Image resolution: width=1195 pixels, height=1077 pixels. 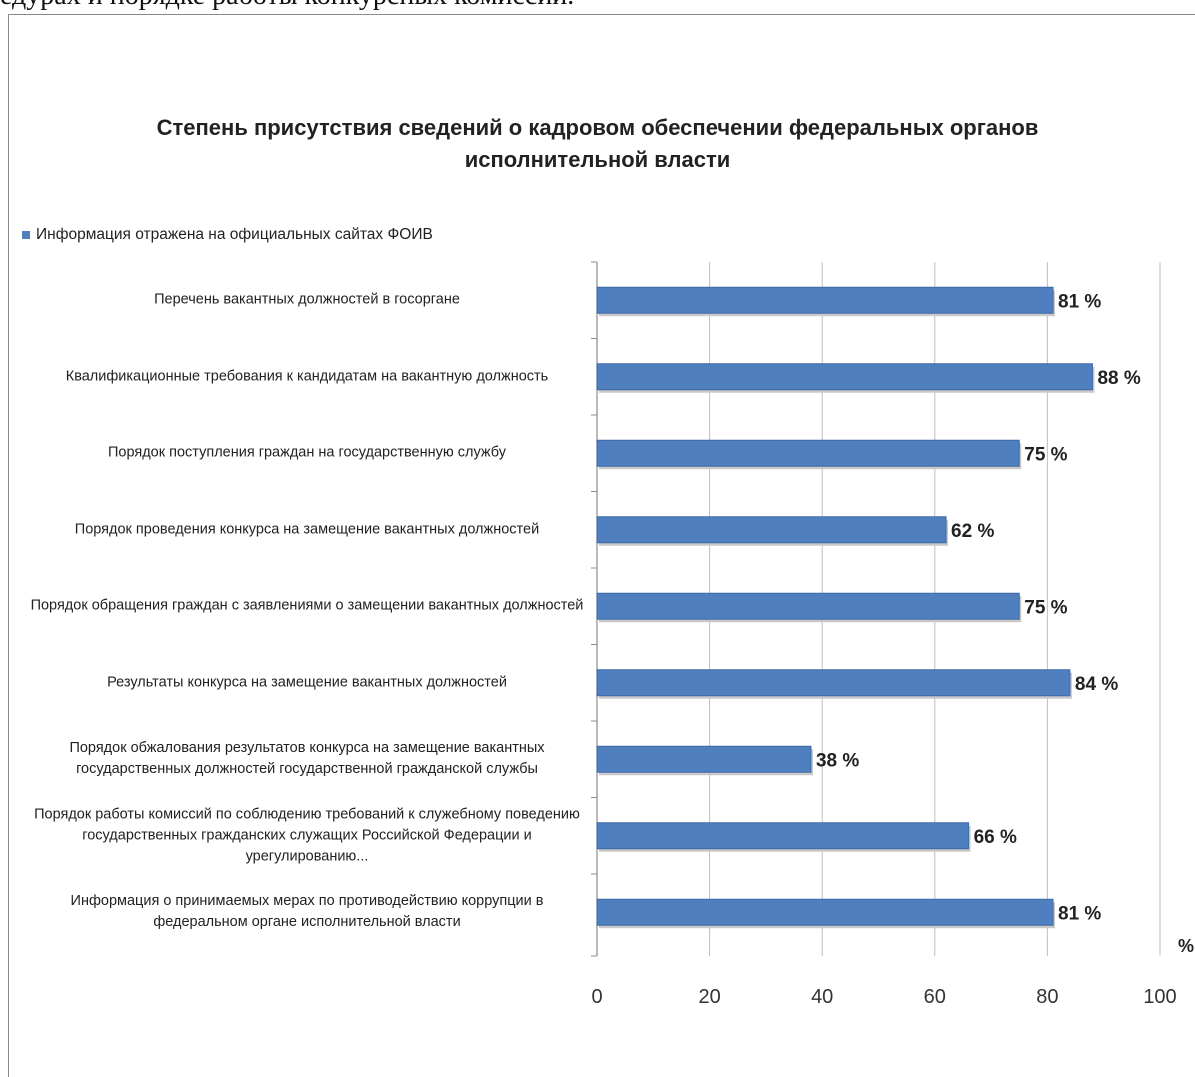 I want to click on bar-value-label: 84 %, so click(x=1096, y=684).